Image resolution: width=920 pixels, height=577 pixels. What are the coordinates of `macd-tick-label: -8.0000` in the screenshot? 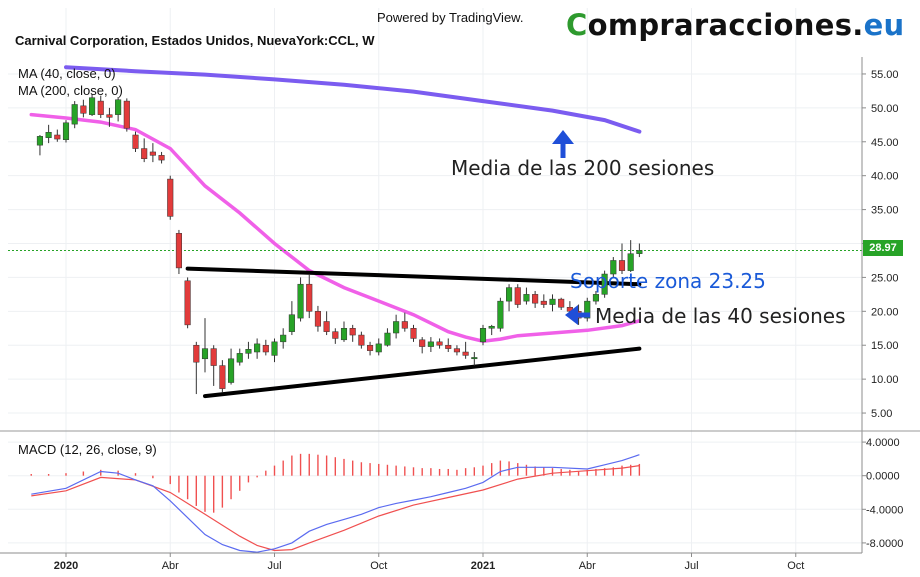 It's located at (884, 544).